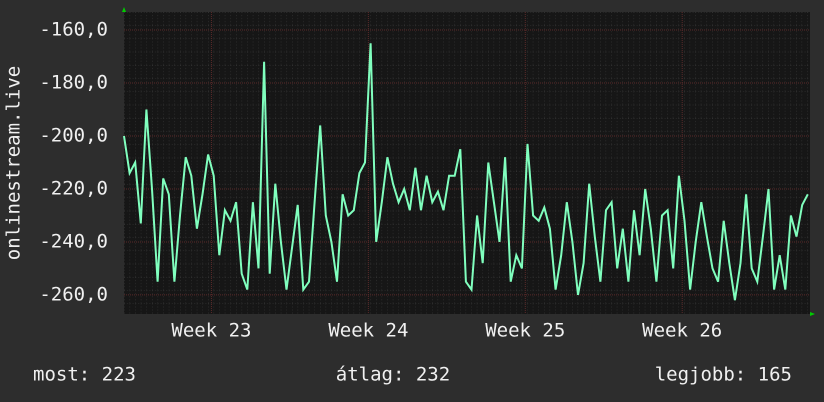 Image resolution: width=824 pixels, height=402 pixels. Describe the element at coordinates (525, 331) in the screenshot. I see `x-tick-label: Week 25` at that location.